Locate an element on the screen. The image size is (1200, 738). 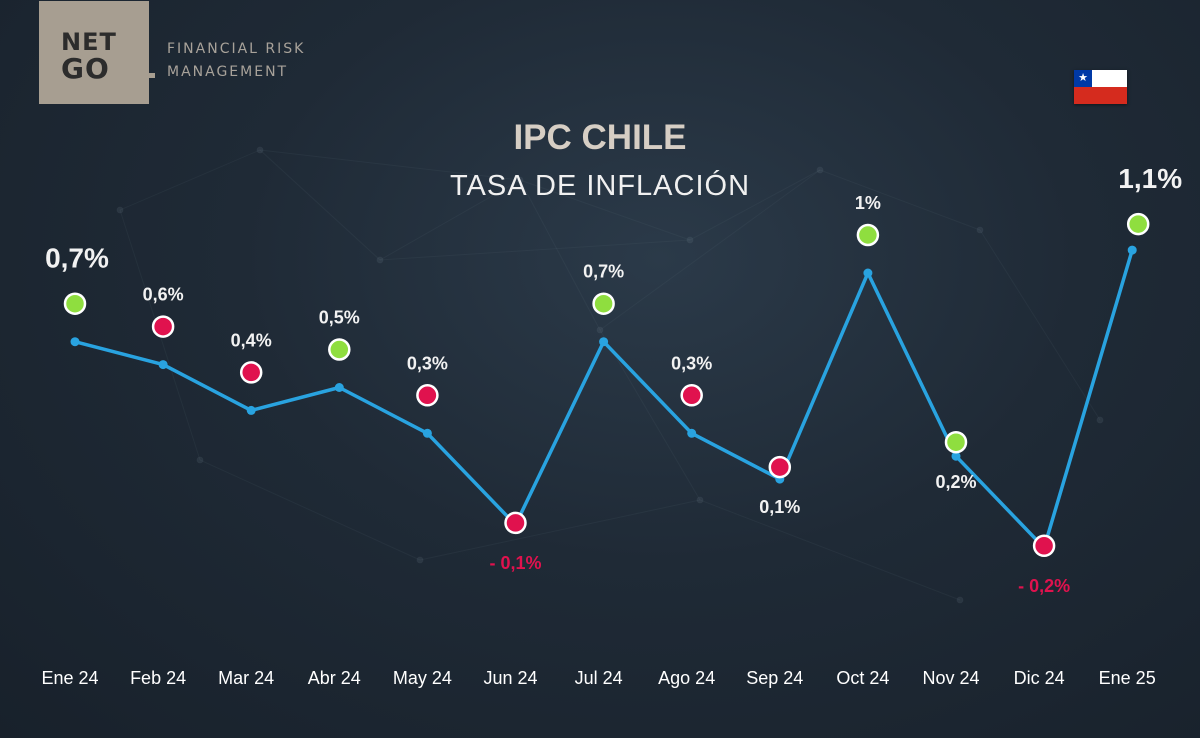
tagline-line1: FINANCIAL RISK is located at coordinates (236, 49).